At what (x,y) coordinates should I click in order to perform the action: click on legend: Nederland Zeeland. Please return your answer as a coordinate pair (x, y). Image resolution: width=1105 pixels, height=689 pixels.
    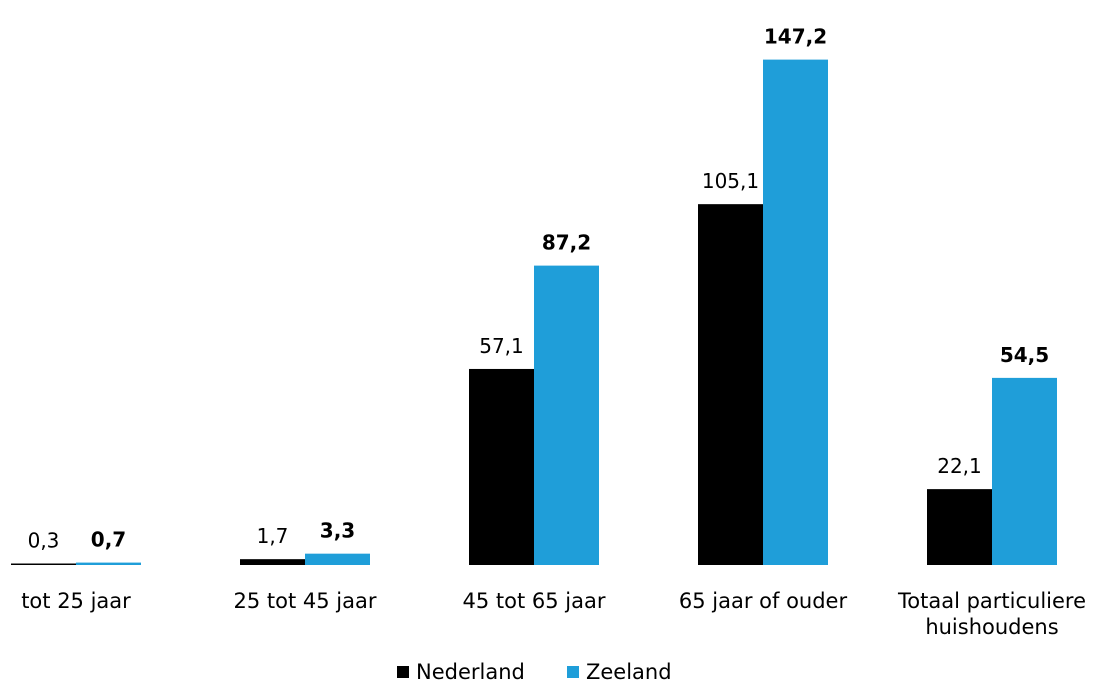
    Looking at the image, I should click on (534, 672).